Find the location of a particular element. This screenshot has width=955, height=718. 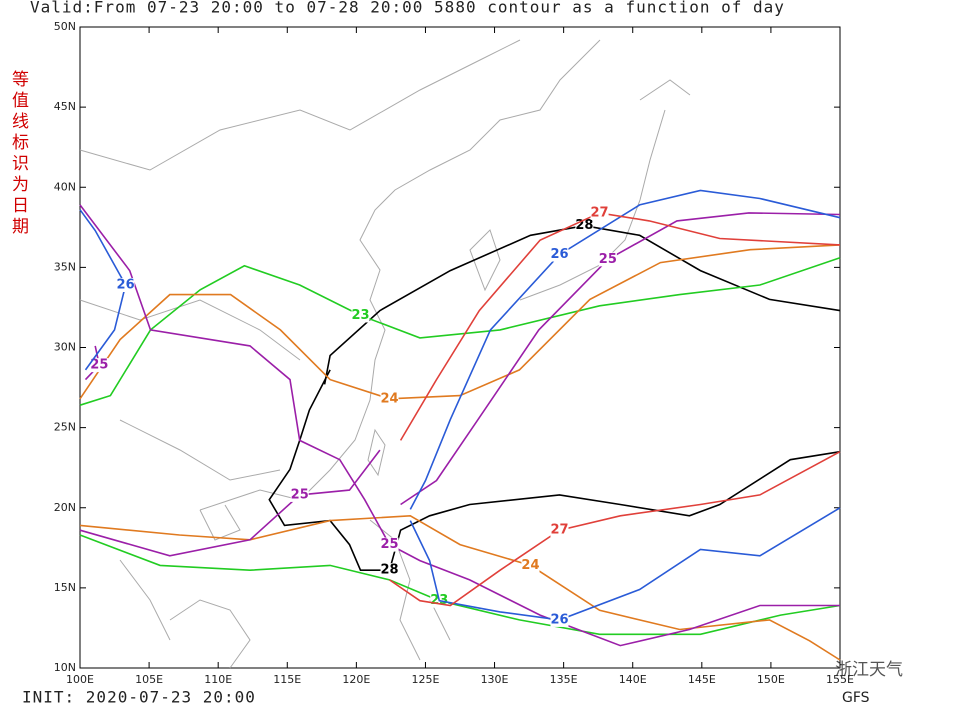

watermark: 浙江天气 is located at coordinates (869, 670).